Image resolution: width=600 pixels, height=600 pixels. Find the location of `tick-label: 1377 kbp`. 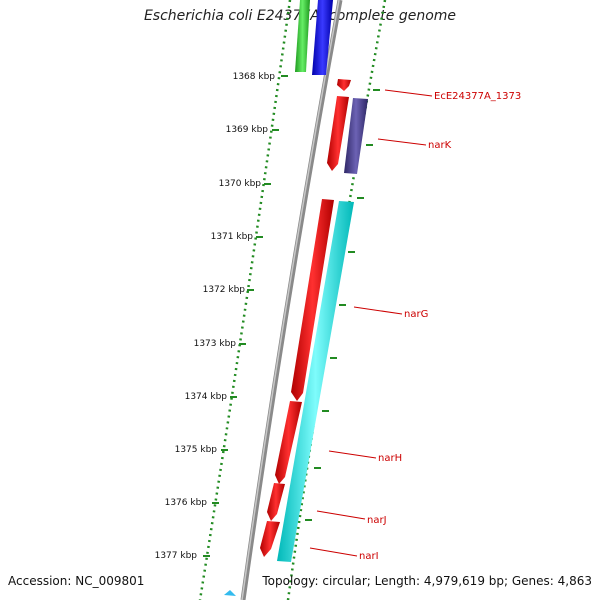

tick-label: 1377 kbp is located at coordinates (176, 556).